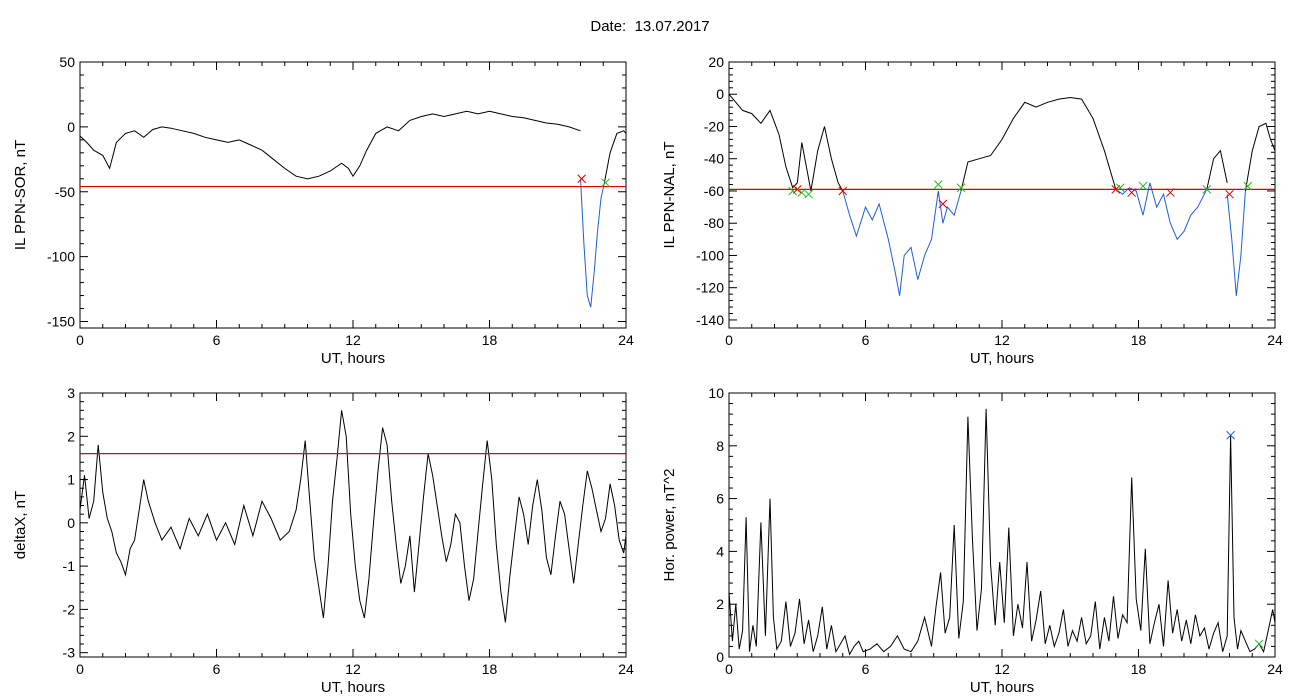 This screenshot has width=1300, height=700. Describe the element at coordinates (69, 566) in the screenshot. I see `y-tick-label: -1` at that location.